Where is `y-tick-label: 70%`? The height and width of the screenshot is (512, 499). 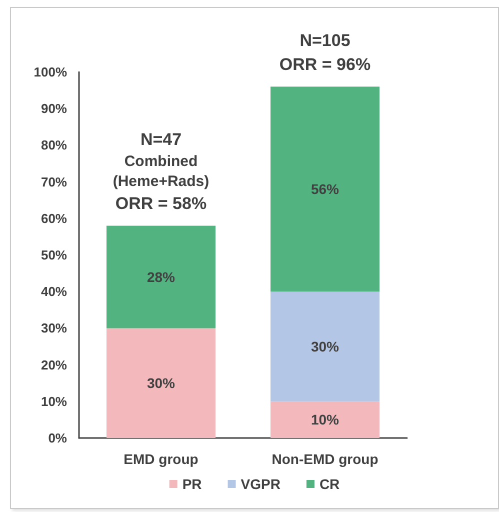
y-tick-label: 70% is located at coordinates (54, 182).